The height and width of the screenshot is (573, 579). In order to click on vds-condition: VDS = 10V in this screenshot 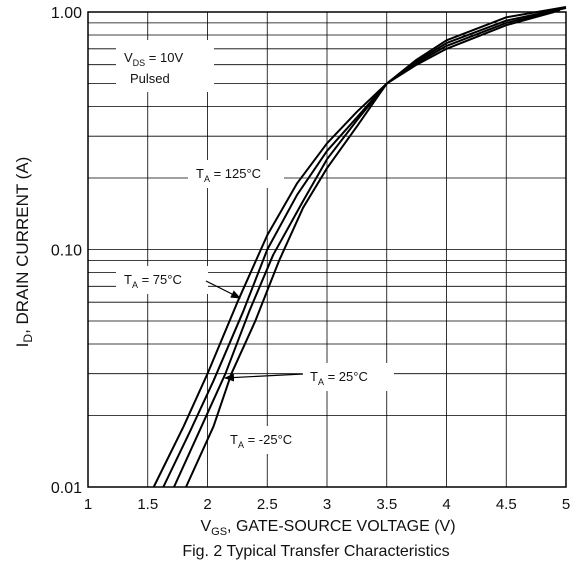, I will do `click(153, 59)`.